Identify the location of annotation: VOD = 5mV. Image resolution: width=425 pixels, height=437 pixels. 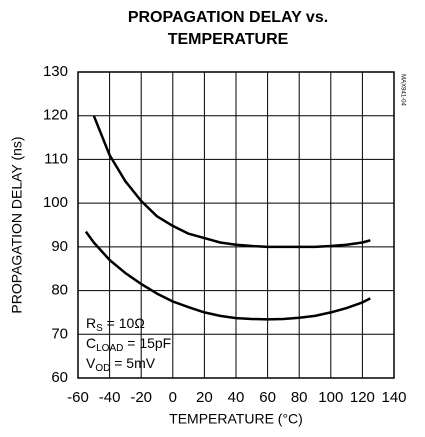
(121, 364).